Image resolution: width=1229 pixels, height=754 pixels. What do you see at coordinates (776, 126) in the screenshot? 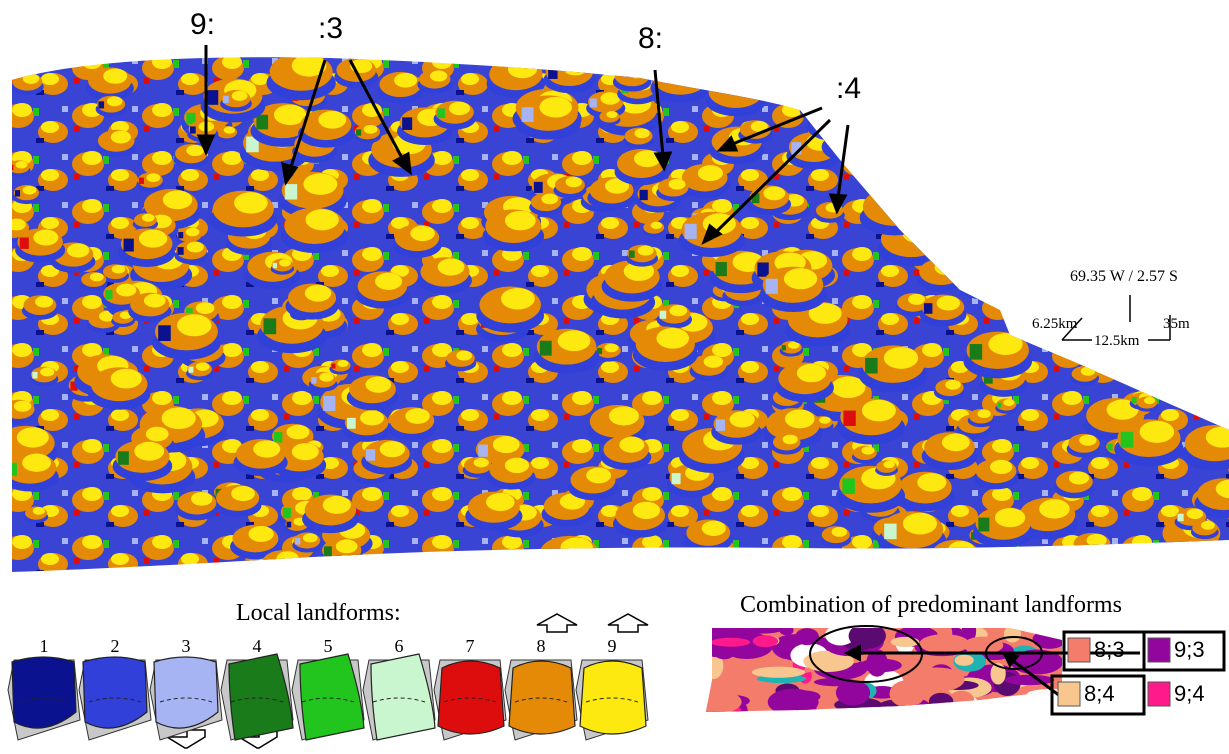
I see `arrow-4a` at bounding box center [776, 126].